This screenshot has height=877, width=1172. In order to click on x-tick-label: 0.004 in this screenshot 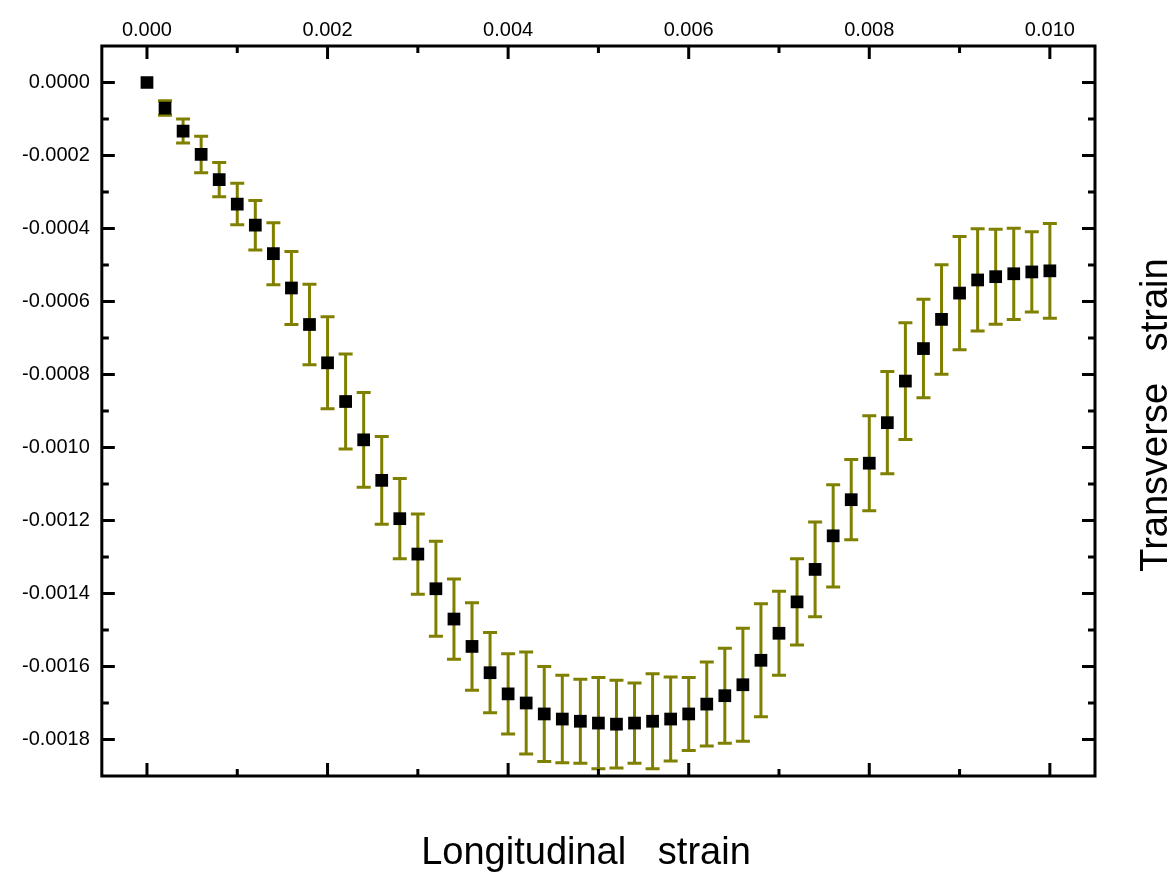, I will do `click(508, 28)`.